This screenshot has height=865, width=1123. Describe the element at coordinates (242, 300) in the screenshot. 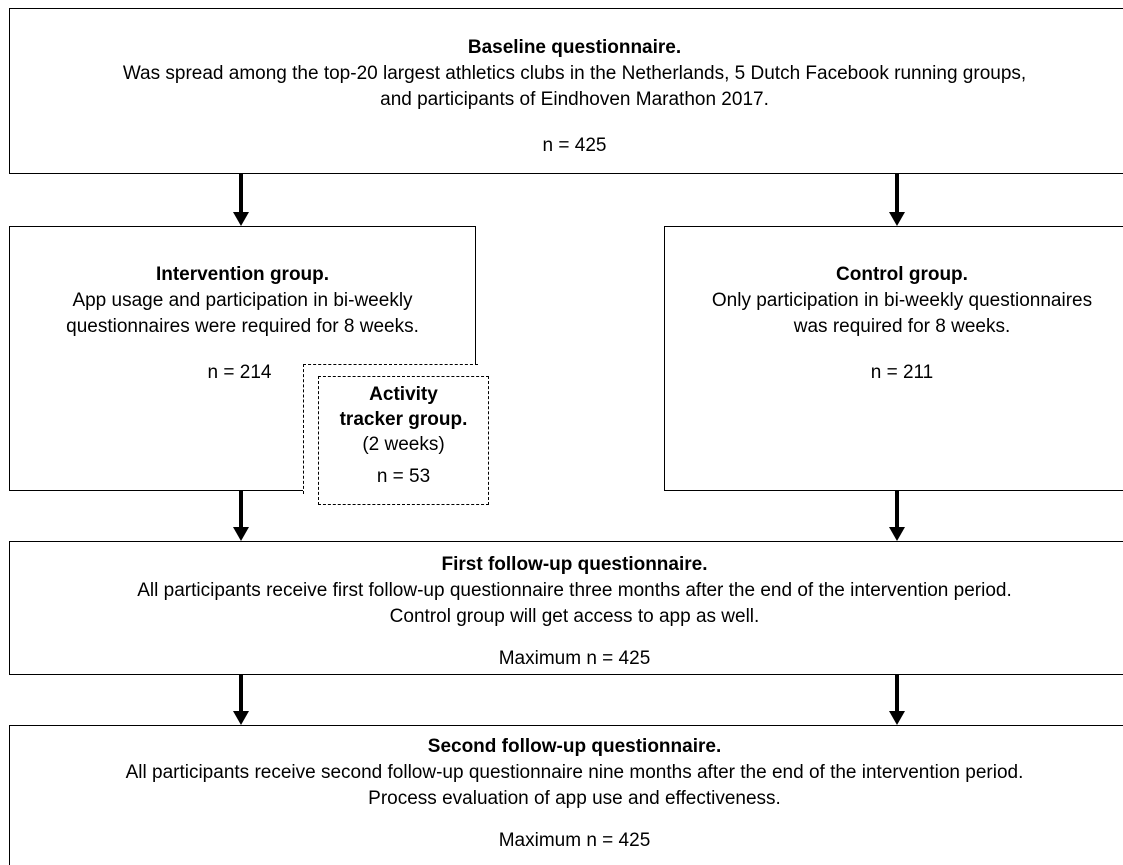

I see `intervention-description-line-1: App usage and participation in bi-weekly` at that location.